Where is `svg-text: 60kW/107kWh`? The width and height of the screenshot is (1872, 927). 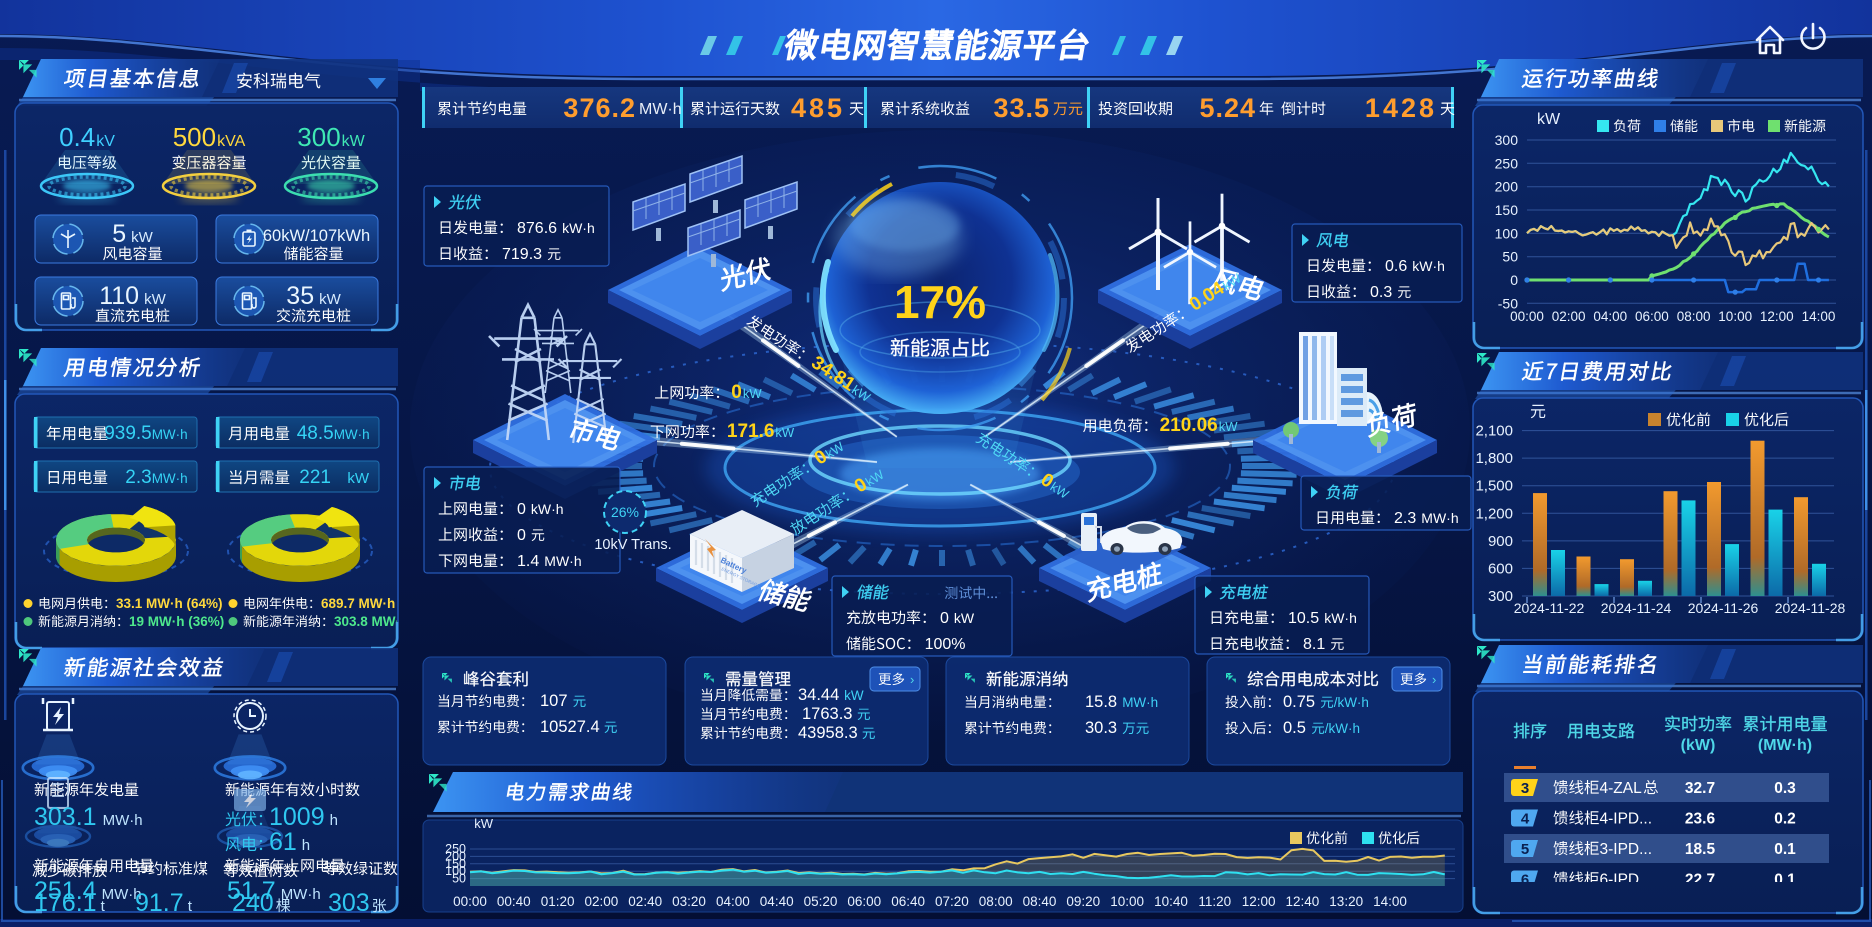
svg-text: 60kW/107kWh is located at coordinates (316, 236).